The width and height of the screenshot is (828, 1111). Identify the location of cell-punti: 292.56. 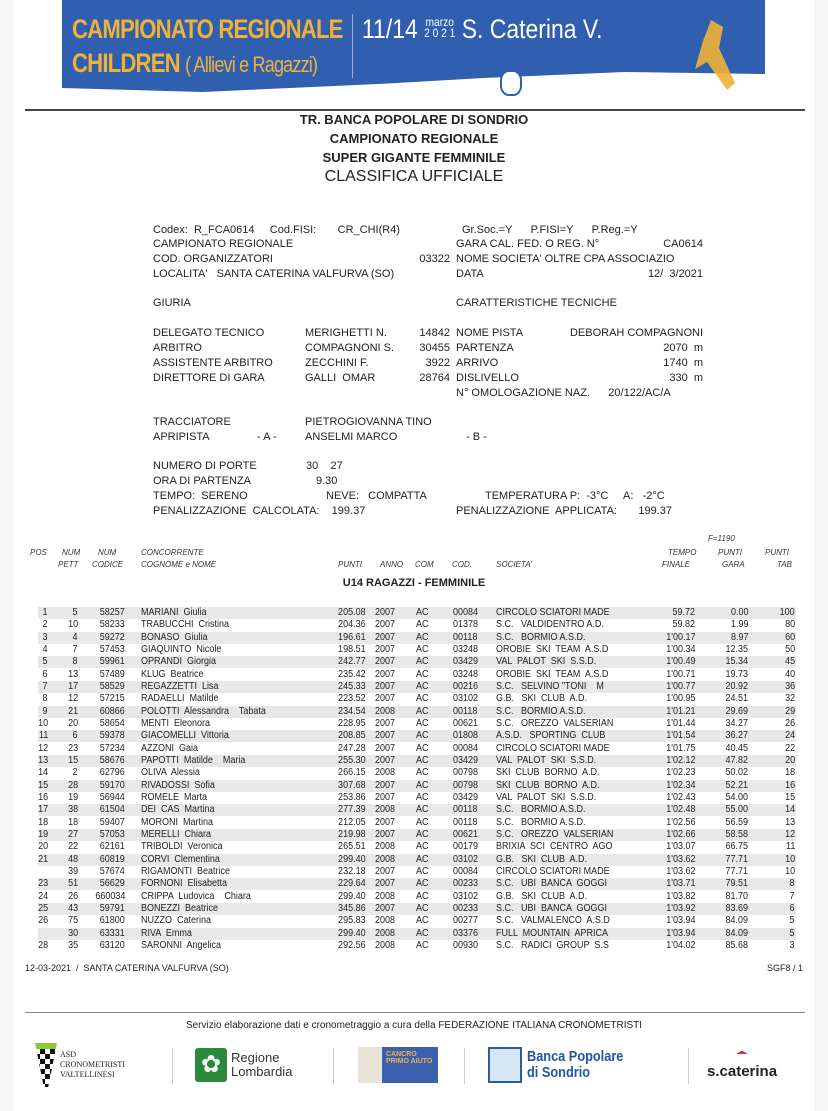
(352, 945).